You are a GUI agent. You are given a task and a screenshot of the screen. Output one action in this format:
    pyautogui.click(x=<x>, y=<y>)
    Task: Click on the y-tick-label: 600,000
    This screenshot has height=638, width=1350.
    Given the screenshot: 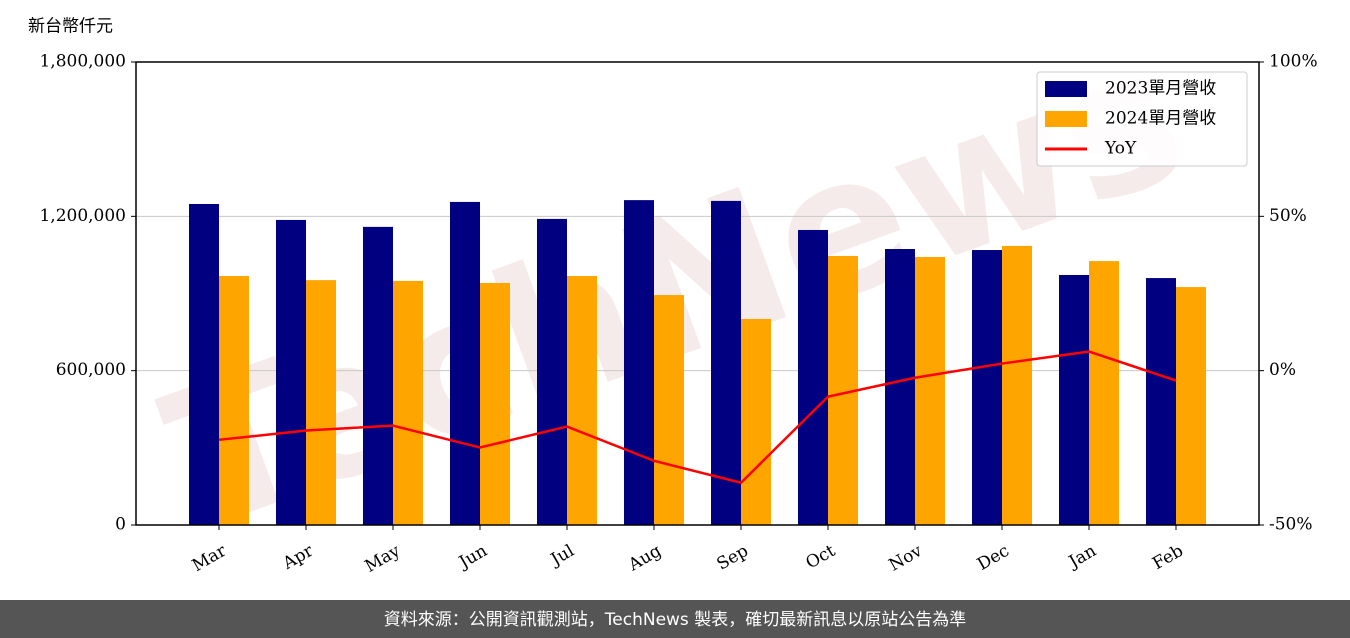 What is the action you would take?
    pyautogui.click(x=91, y=370)
    